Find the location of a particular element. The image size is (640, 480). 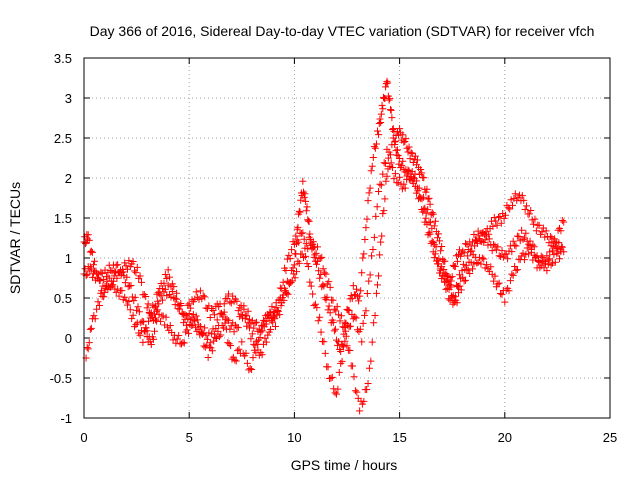

x-tick-label: 20 is located at coordinates (505, 437).